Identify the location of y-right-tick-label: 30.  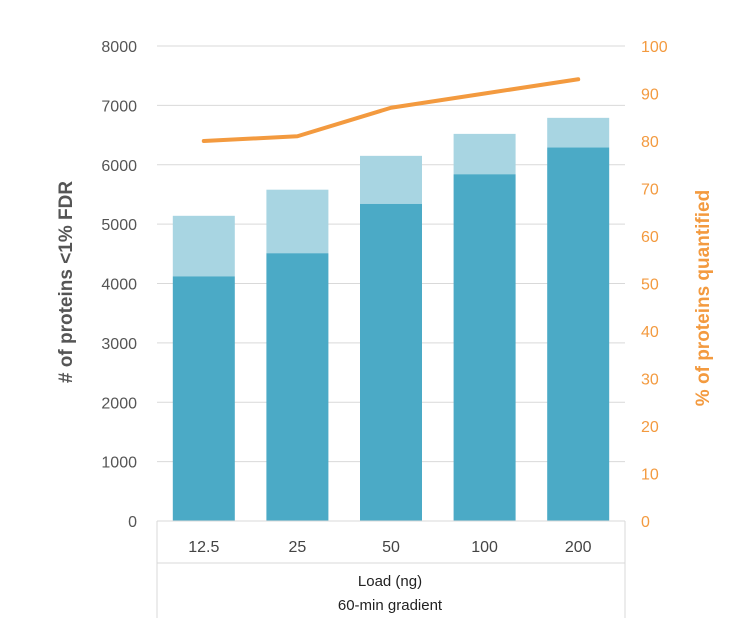
(650, 380).